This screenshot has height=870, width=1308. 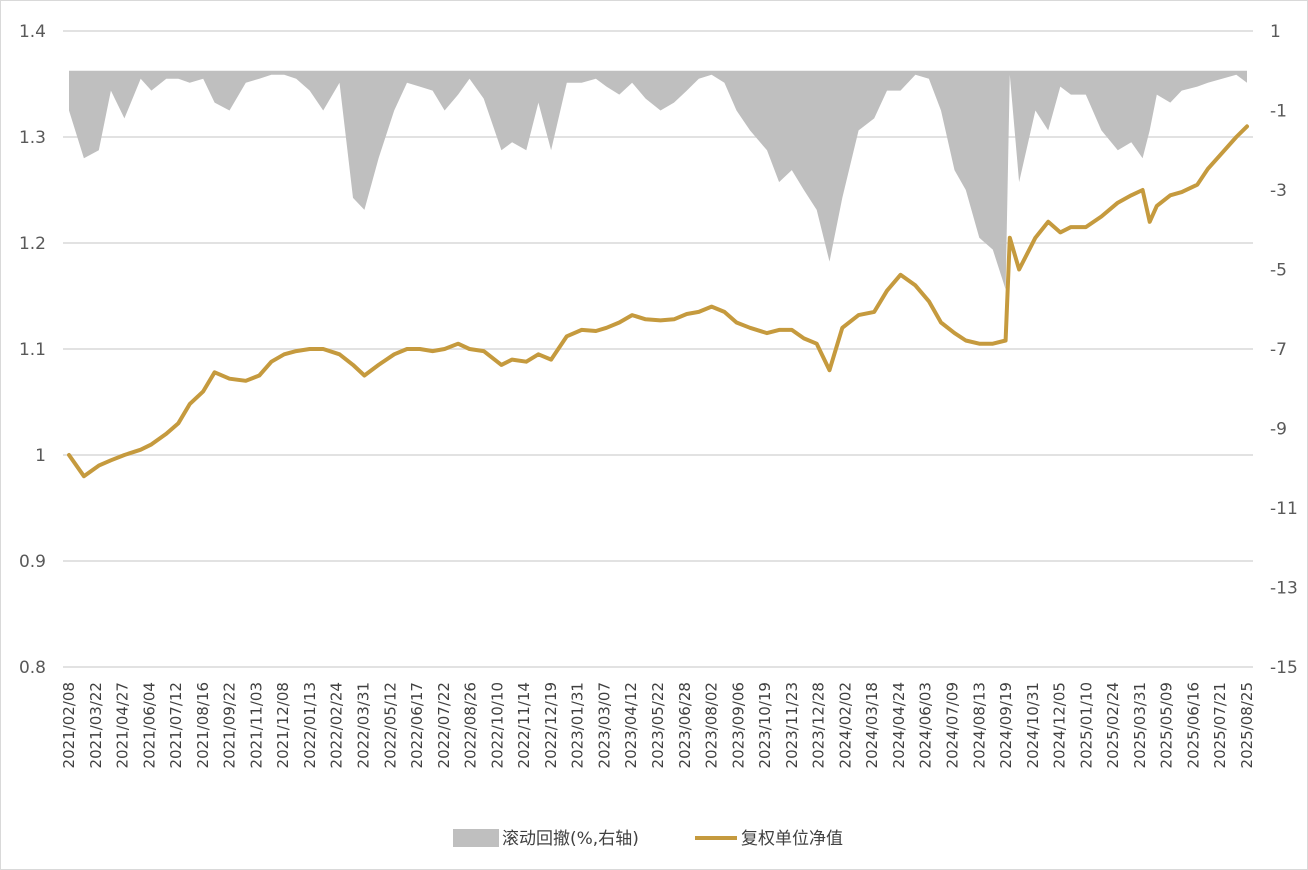 I want to click on y-left-tick-label: 1.3, so click(x=32, y=138).